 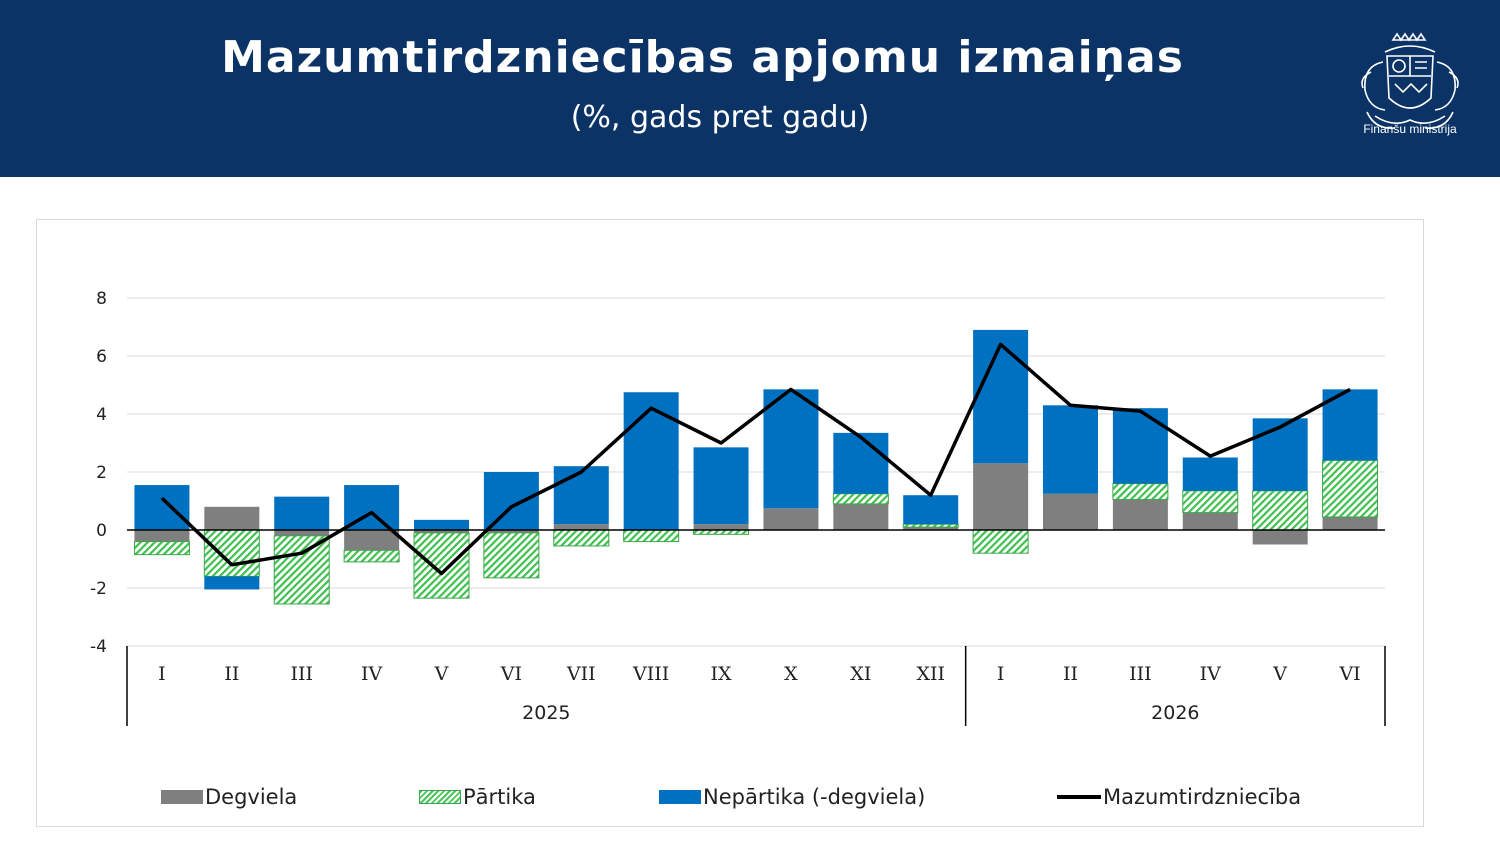 What do you see at coordinates (722, 674) in the screenshot?
I see `x-tick-label: IX` at bounding box center [722, 674].